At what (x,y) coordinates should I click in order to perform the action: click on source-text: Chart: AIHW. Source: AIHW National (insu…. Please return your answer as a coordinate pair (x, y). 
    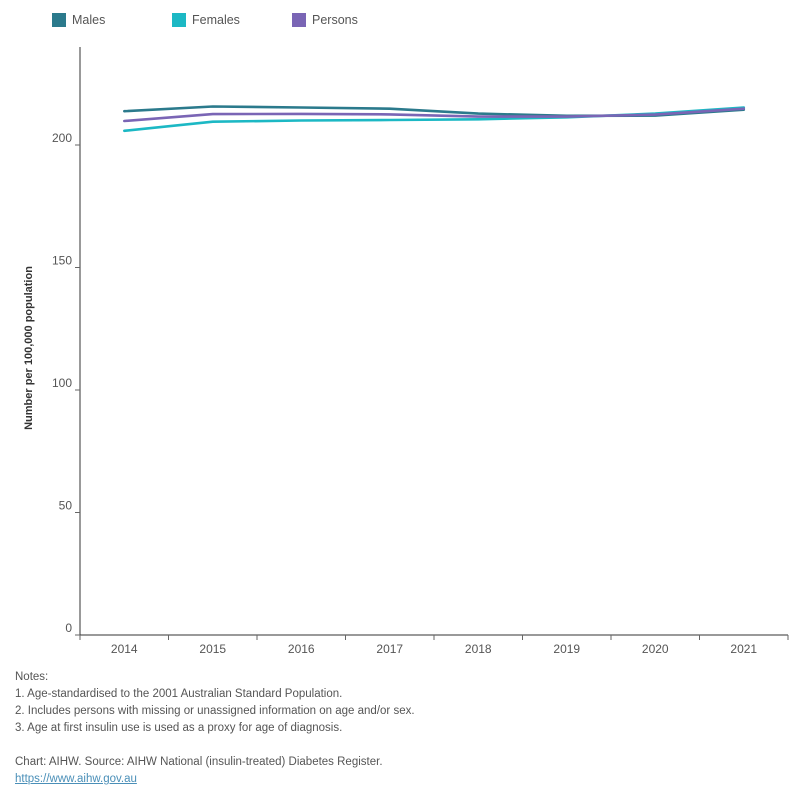
    Looking at the image, I should click on (199, 762).